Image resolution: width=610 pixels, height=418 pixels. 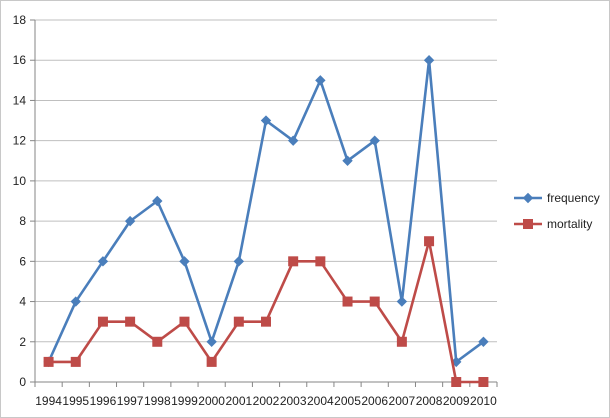 I want to click on x-tick-label: 2004, so click(x=320, y=401).